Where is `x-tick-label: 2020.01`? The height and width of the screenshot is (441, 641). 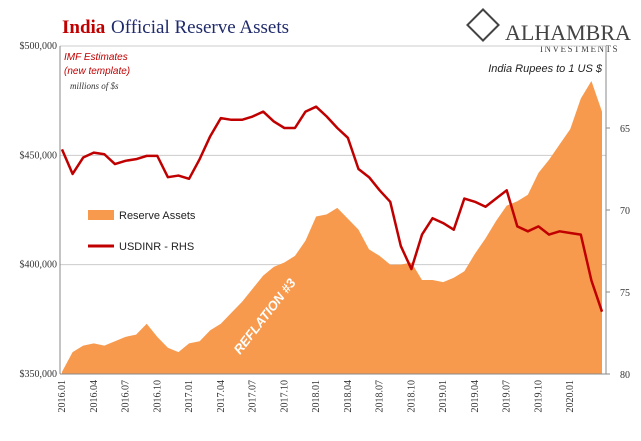 x-tick-label: 2020.01 is located at coordinates (570, 396).